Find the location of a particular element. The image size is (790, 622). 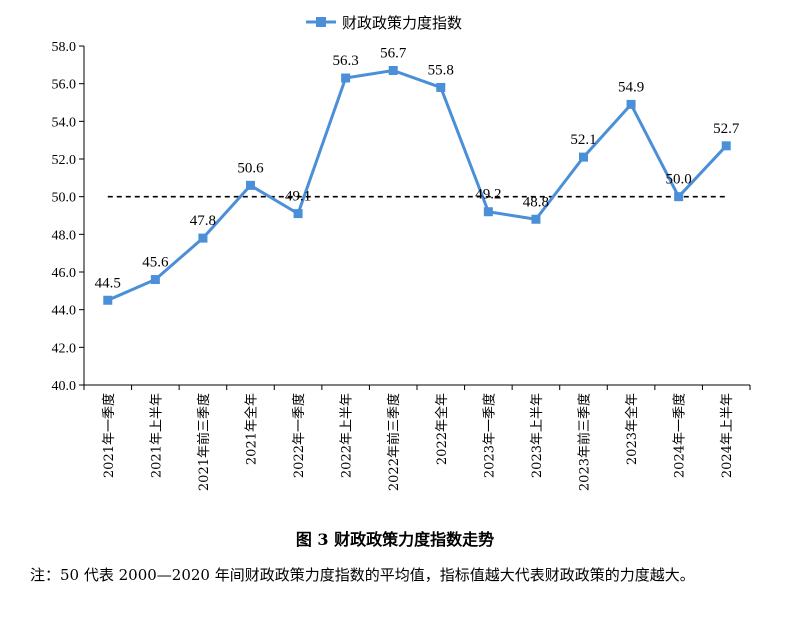

y-tick-label: 52.0 is located at coordinates (64, 160).